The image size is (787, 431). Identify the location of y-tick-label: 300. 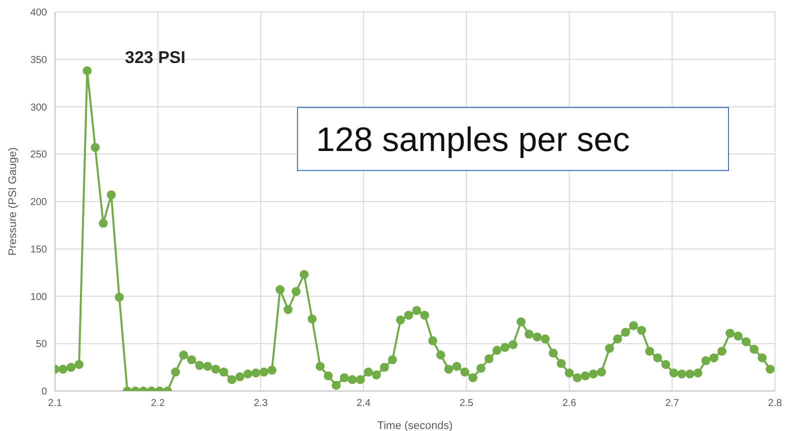
(39, 108).